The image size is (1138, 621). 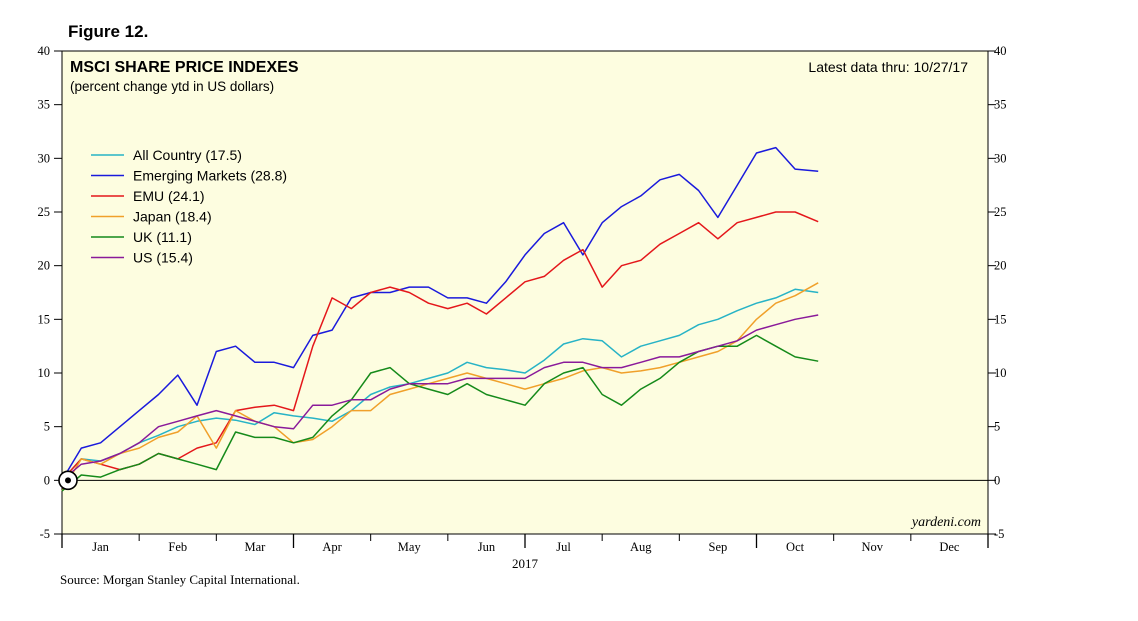 I want to click on year-label: 2017, so click(x=525, y=563).